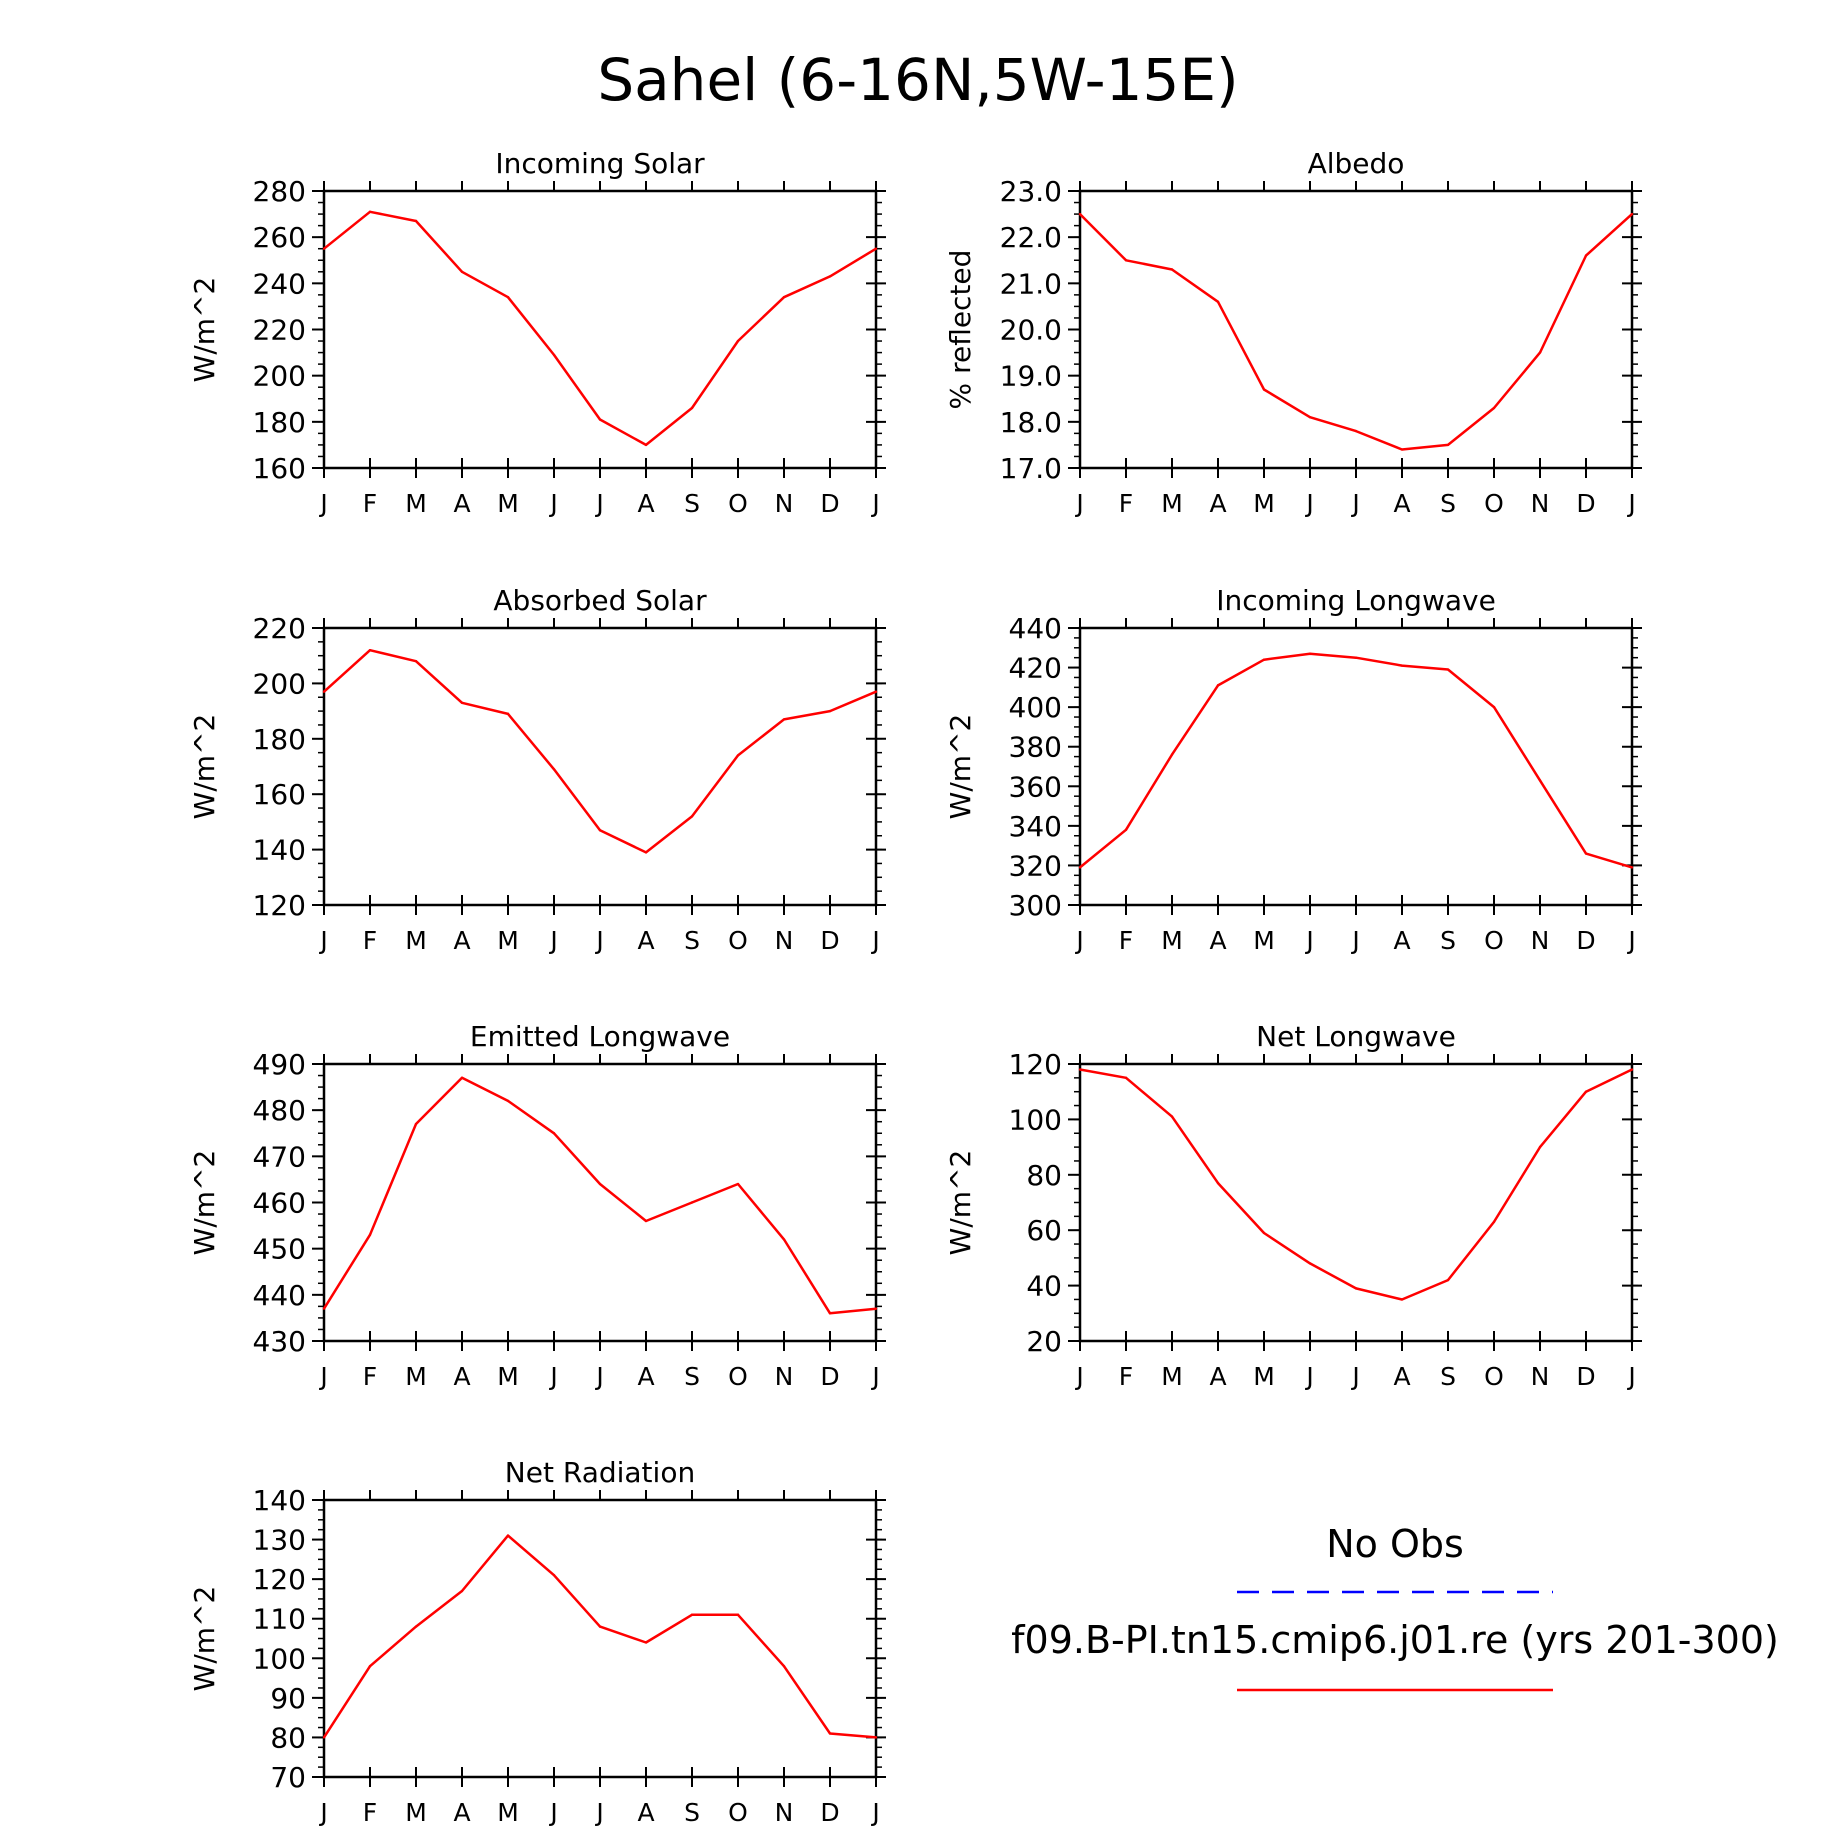  What do you see at coordinates (279, 283) in the screenshot?
I see `y-tick-label: 240` at bounding box center [279, 283].